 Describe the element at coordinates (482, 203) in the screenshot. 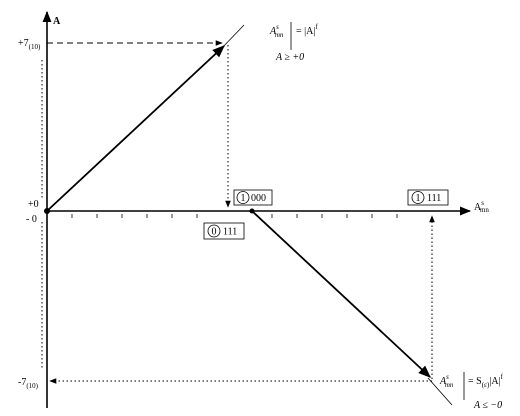

I see `x-label-sup: s` at that location.